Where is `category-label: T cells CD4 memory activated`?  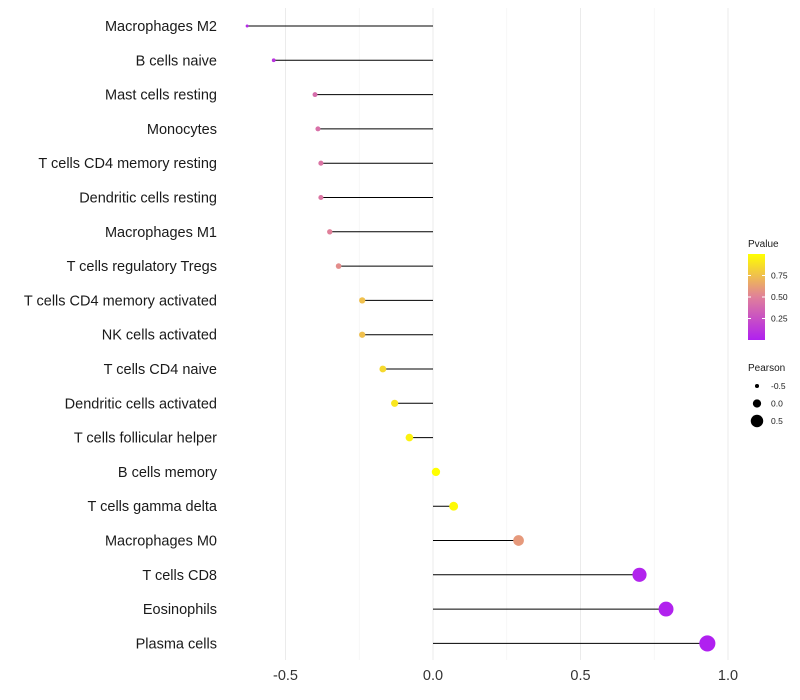
category-label: T cells CD4 memory activated is located at coordinates (120, 301).